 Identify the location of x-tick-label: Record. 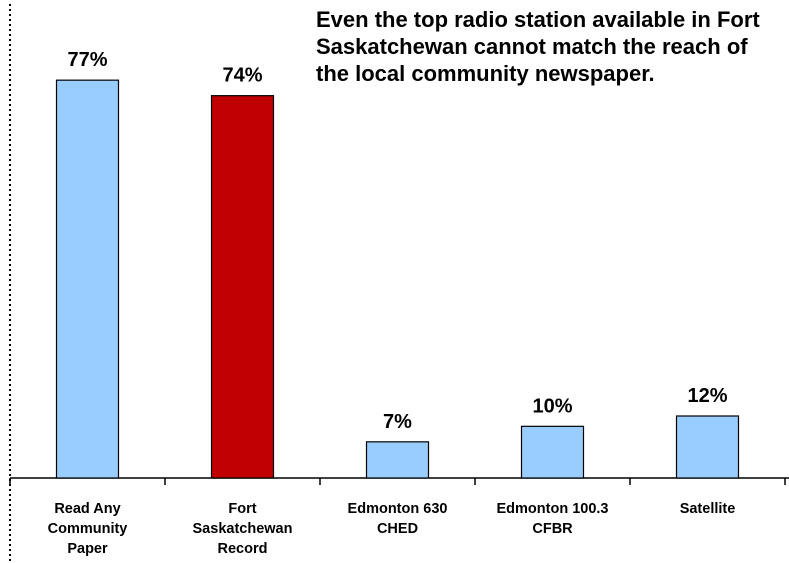
(243, 549).